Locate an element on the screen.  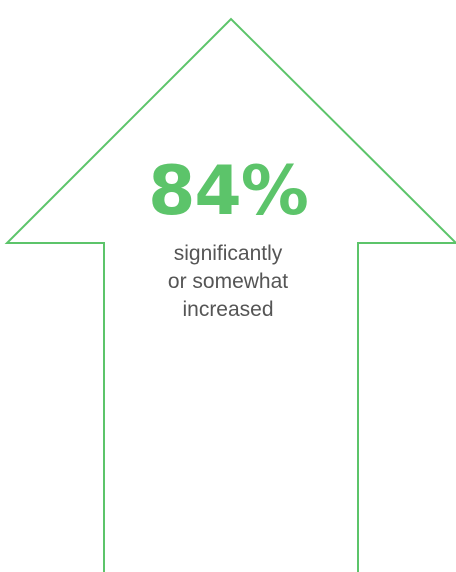
stat-caption-line: or somewhat is located at coordinates (228, 282).